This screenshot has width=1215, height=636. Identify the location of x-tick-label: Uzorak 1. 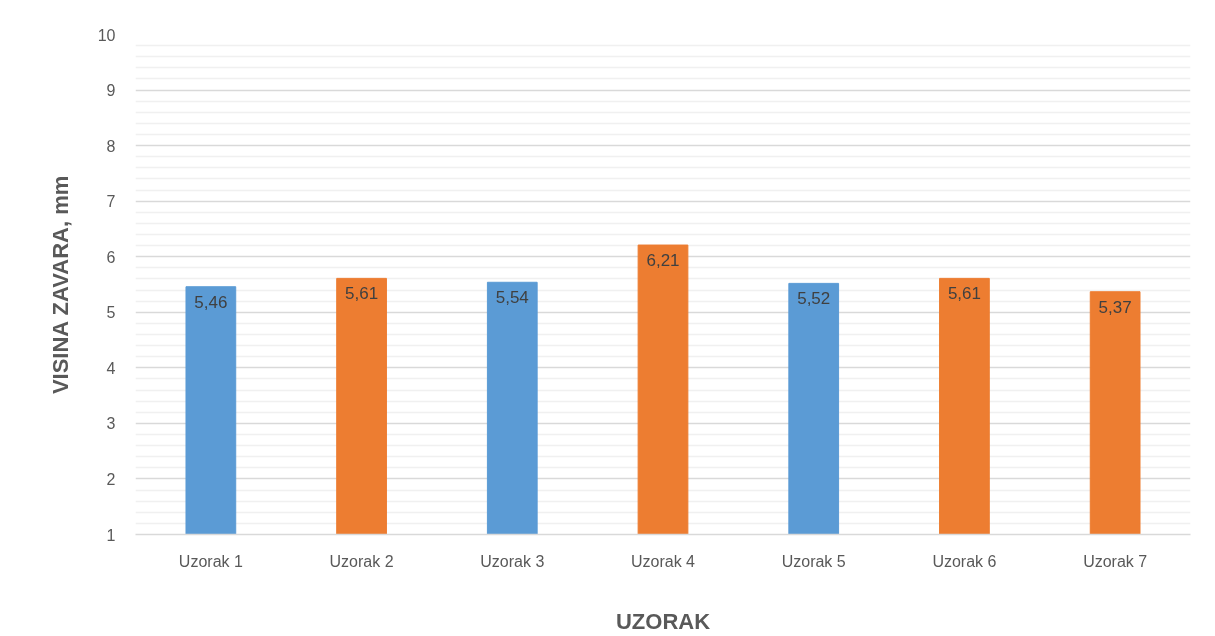
(210, 561).